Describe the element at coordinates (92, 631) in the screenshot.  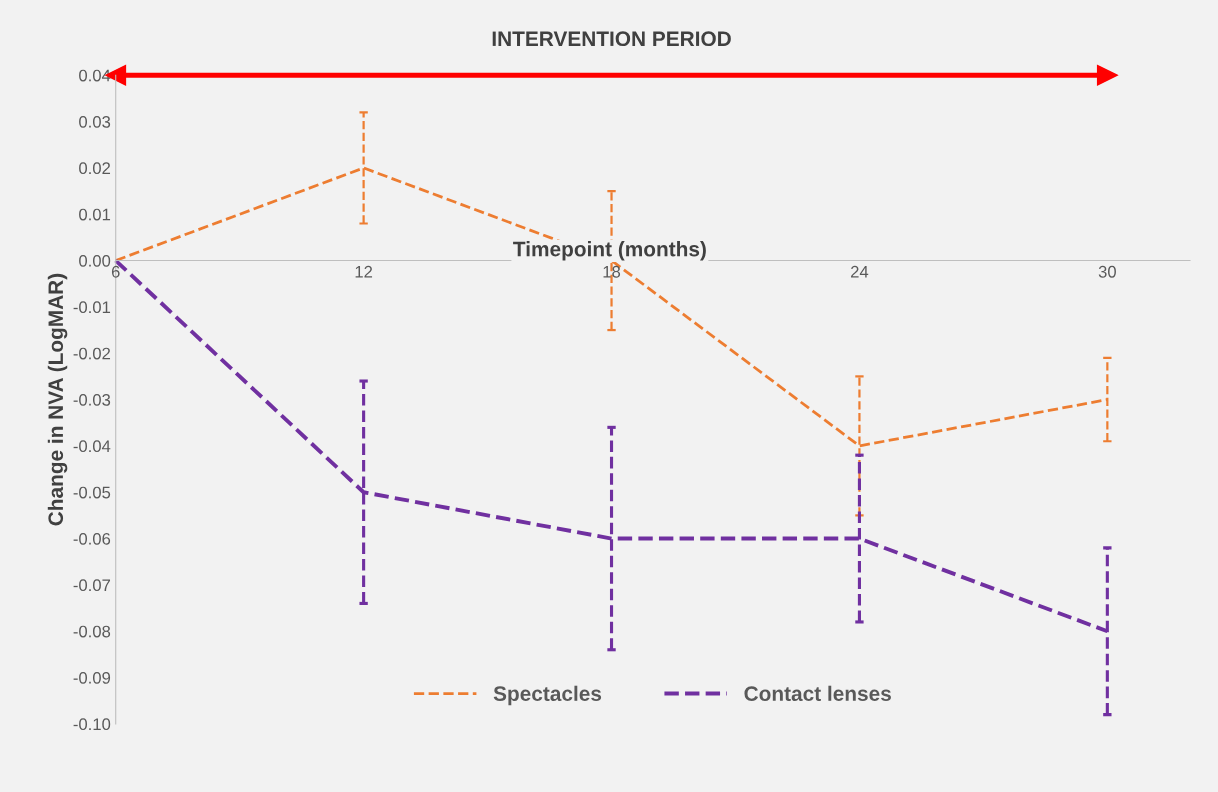
I see `y-tick-label: -0.08` at that location.